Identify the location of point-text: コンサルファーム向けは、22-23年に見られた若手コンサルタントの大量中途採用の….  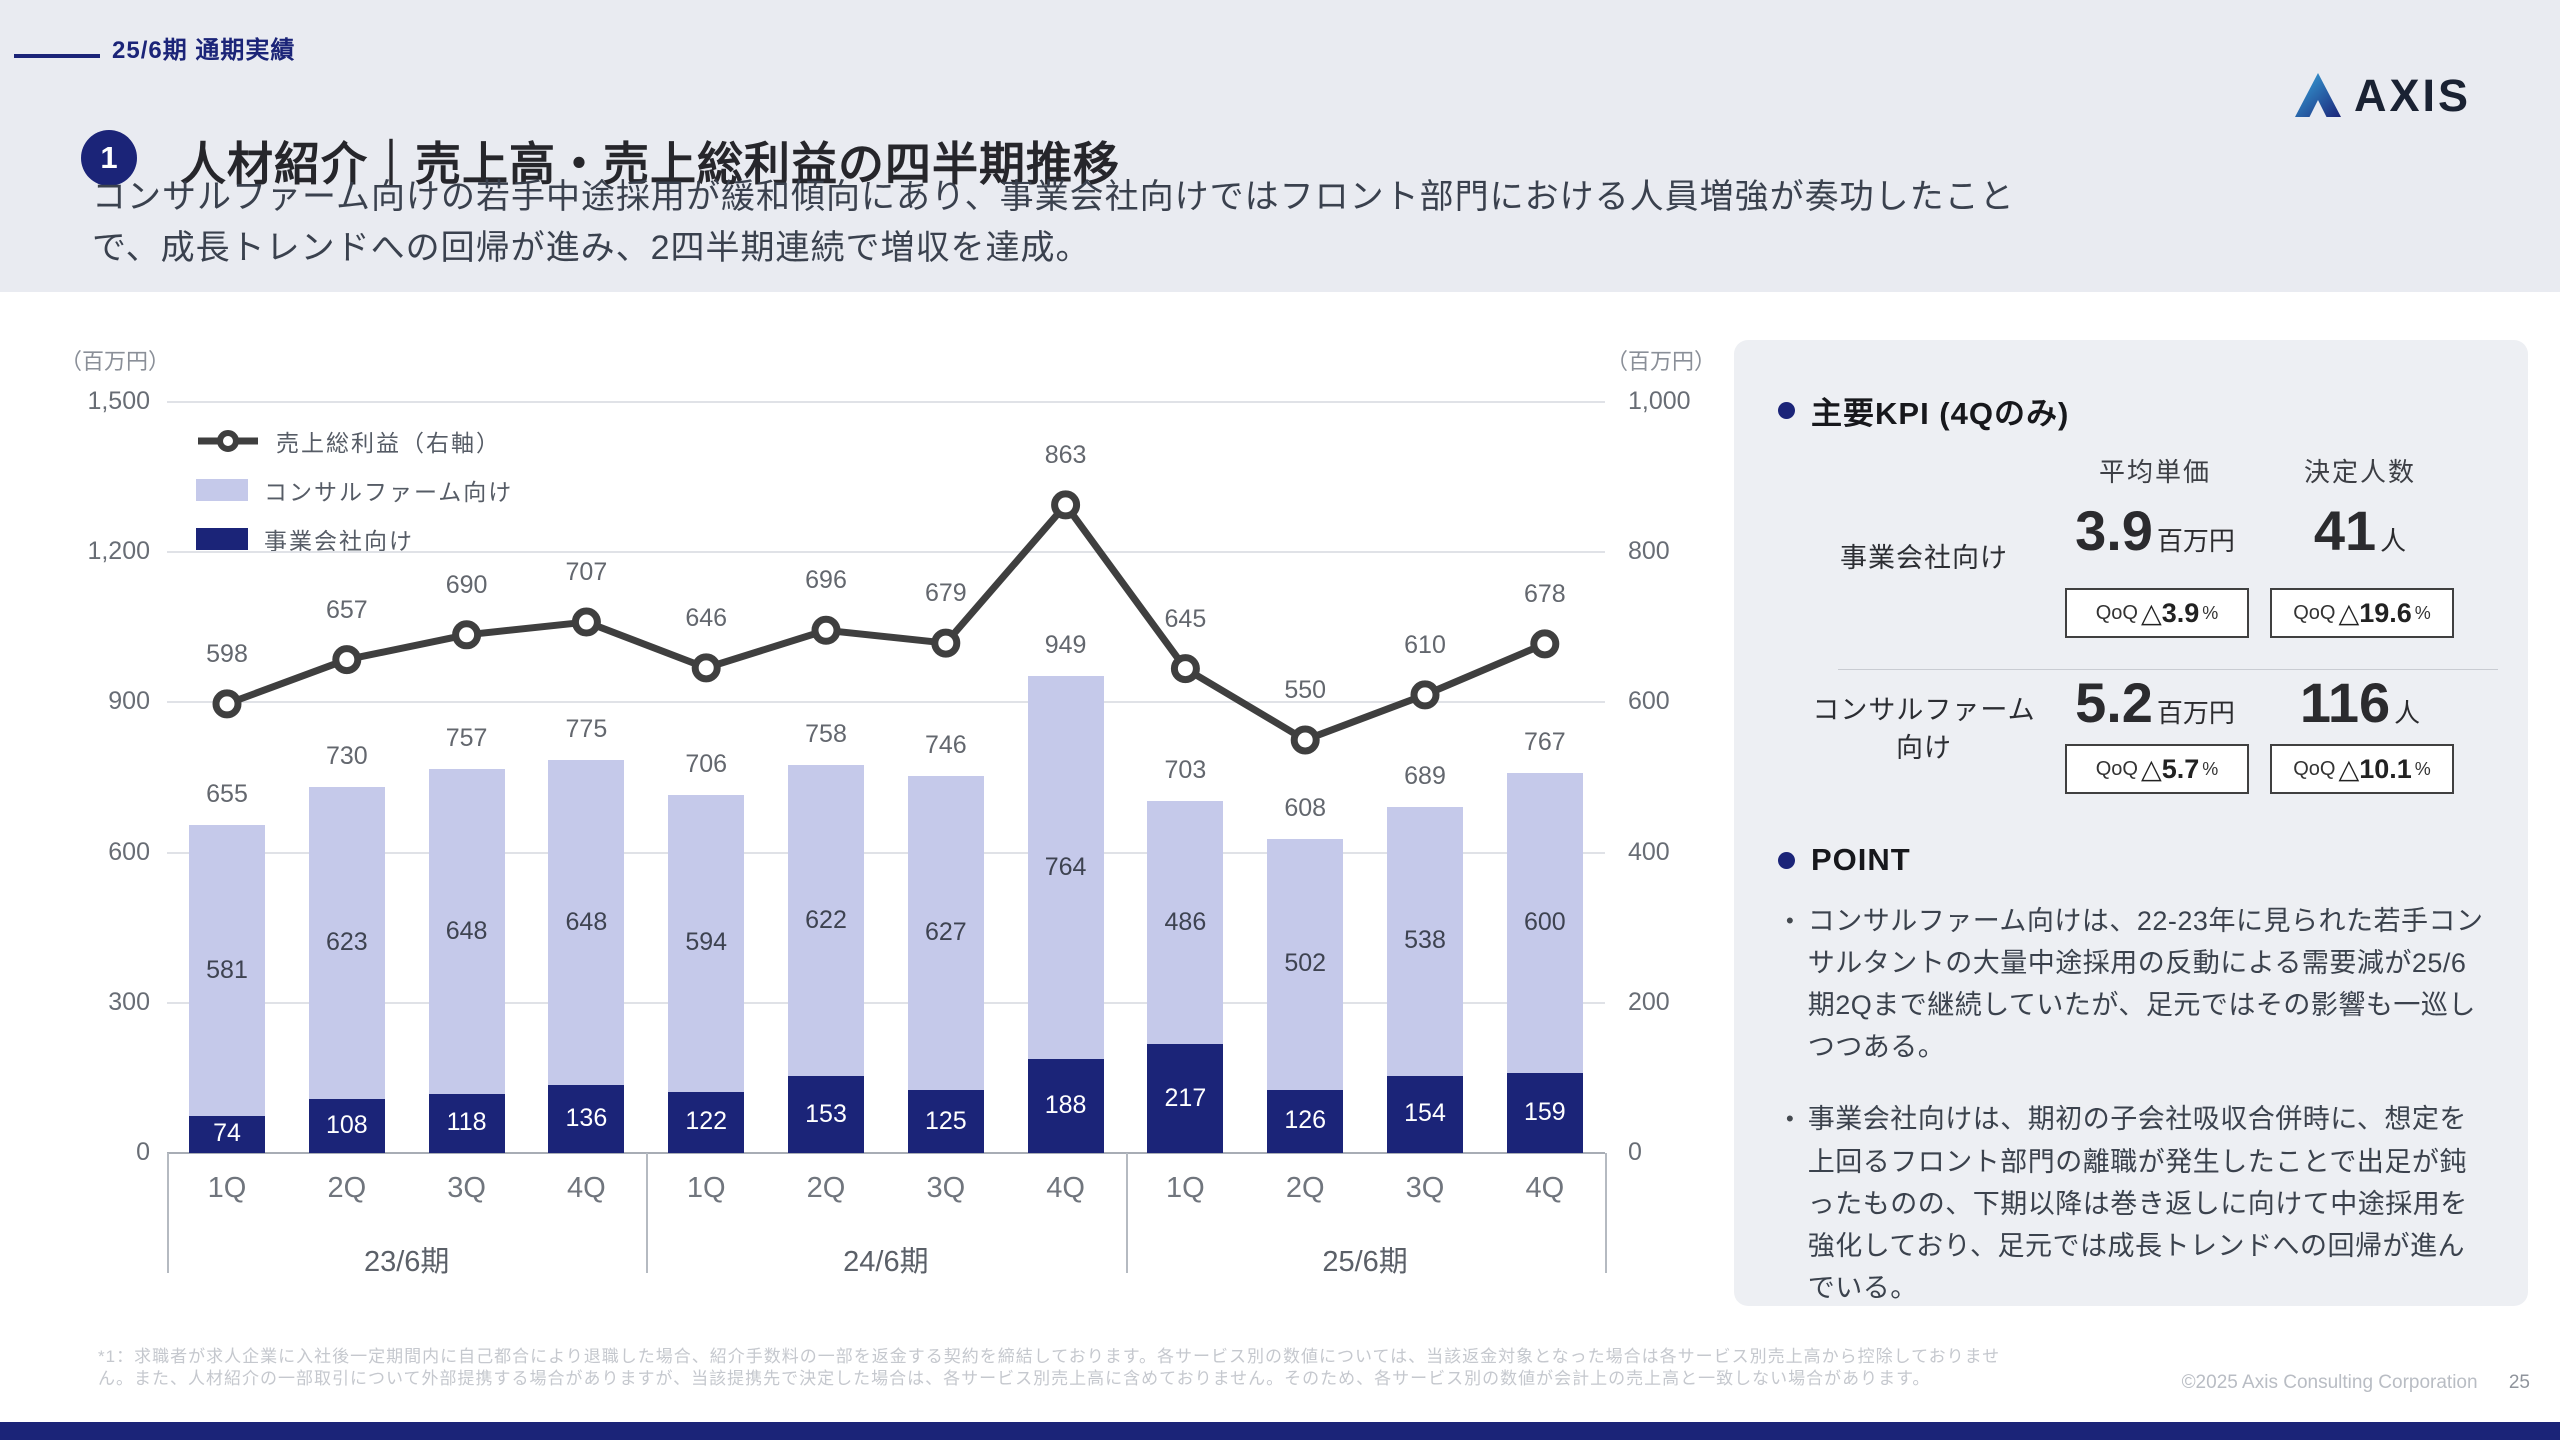
(2145, 984).